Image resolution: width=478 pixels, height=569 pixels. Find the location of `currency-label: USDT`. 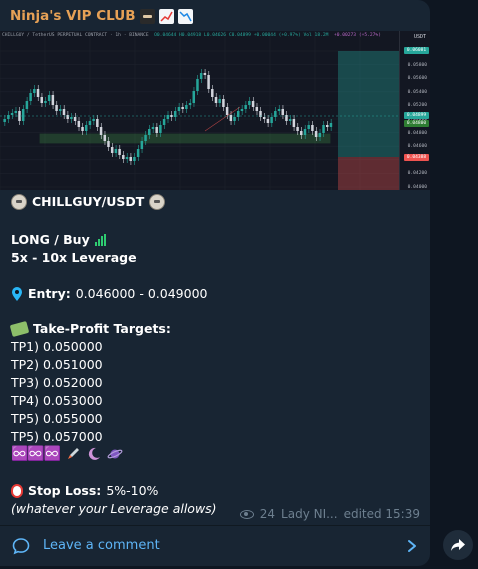

currency-label: USDT is located at coordinates (419, 37).